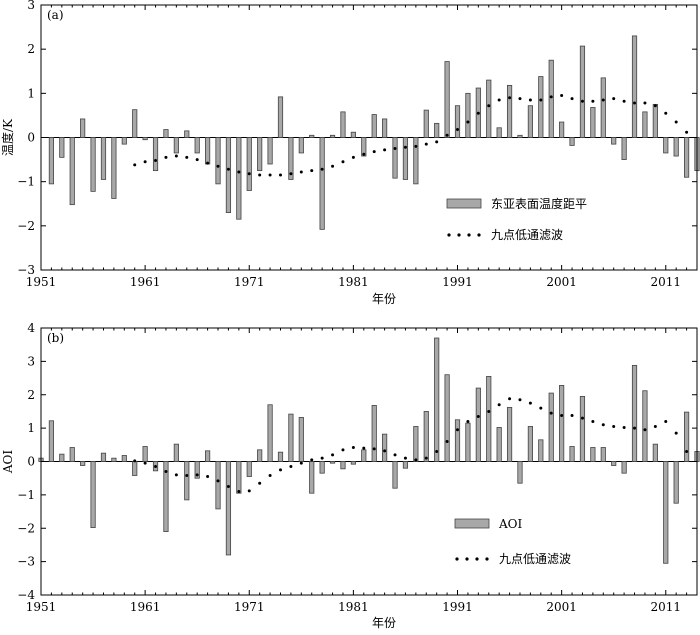 The width and height of the screenshot is (700, 635). What do you see at coordinates (509, 434) in the screenshot?
I see `bar-1996` at bounding box center [509, 434].